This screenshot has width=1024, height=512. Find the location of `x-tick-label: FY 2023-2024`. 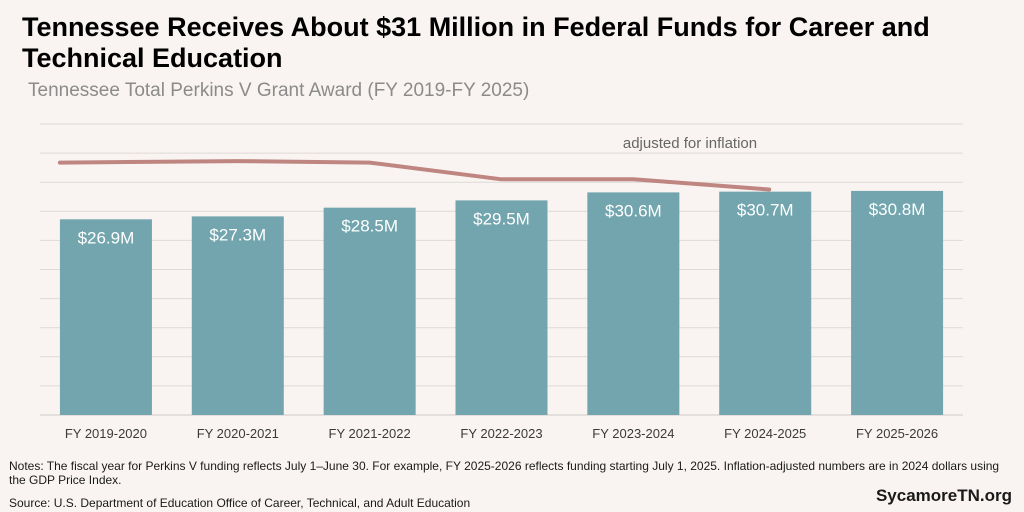

x-tick-label: FY 2023-2024 is located at coordinates (633, 433).